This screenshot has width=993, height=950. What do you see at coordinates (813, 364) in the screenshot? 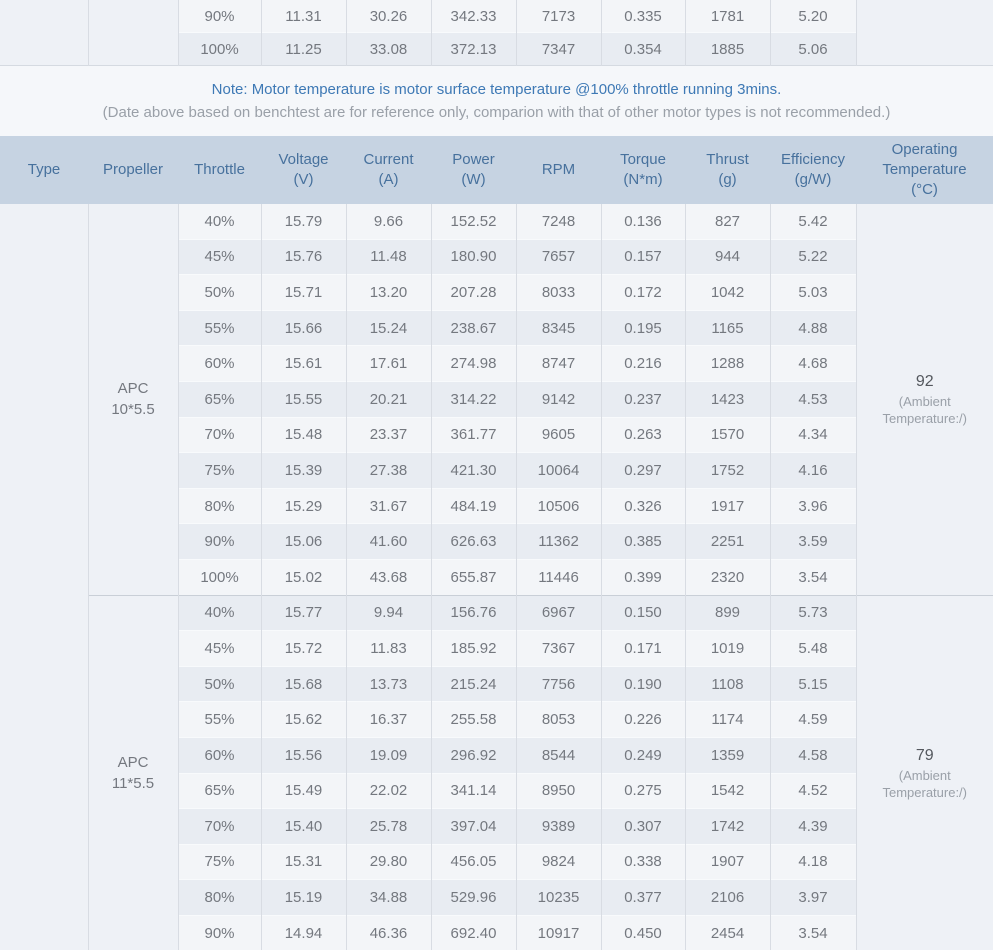
I see `cell-efficiency: 4.68` at bounding box center [813, 364].